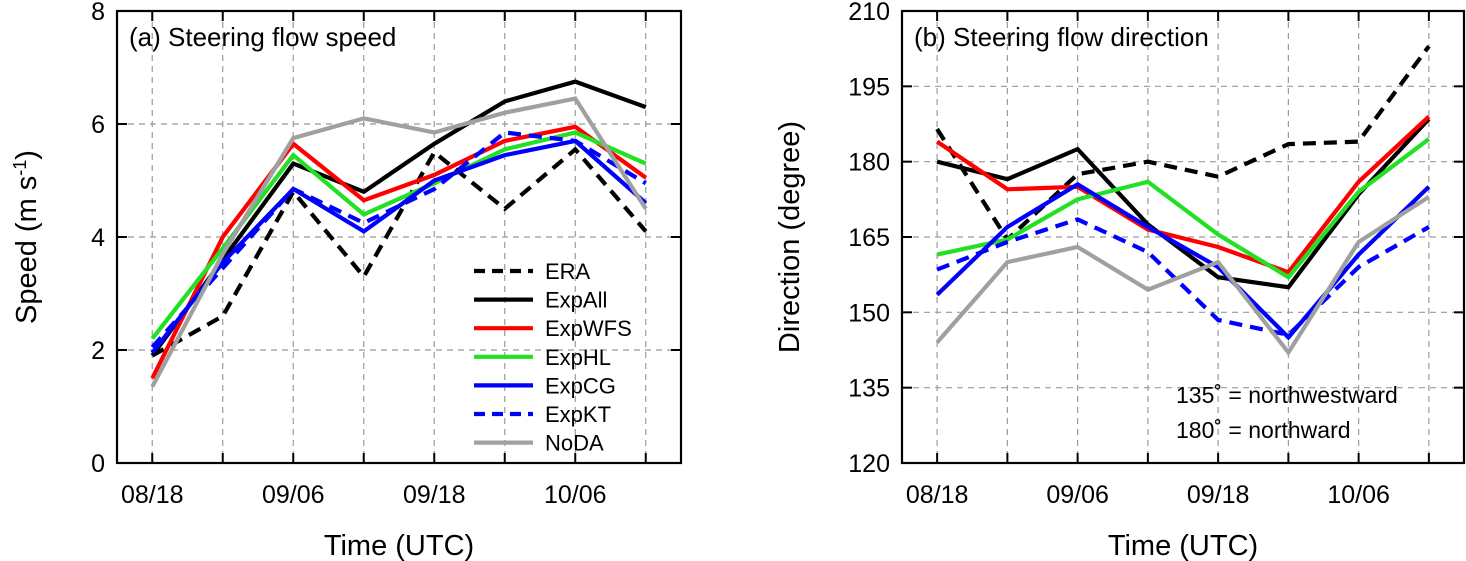 The image size is (1466, 561). What do you see at coordinates (937, 495) in the screenshot?
I see `b-x-tick-label: 08/18` at bounding box center [937, 495].